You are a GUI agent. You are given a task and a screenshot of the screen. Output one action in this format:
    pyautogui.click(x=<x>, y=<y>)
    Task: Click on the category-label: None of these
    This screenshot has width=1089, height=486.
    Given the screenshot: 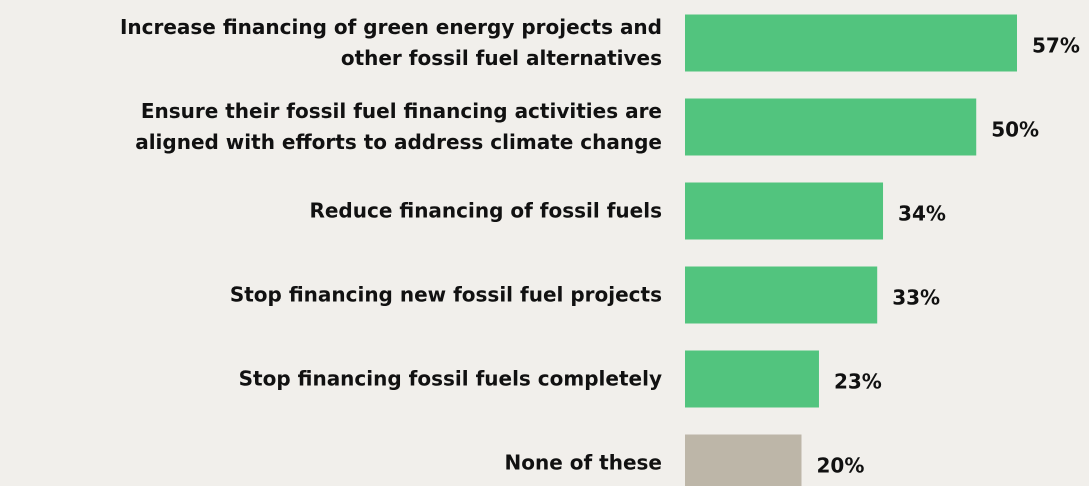 What is the action you would take?
    pyautogui.click(x=583, y=462)
    